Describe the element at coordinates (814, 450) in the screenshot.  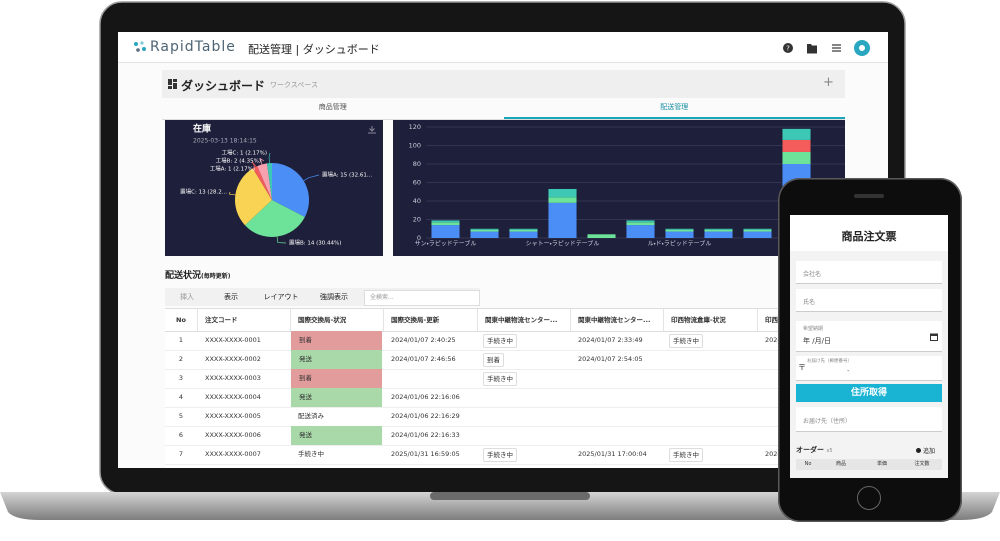
I see `order-title: オーダー x5` at that location.